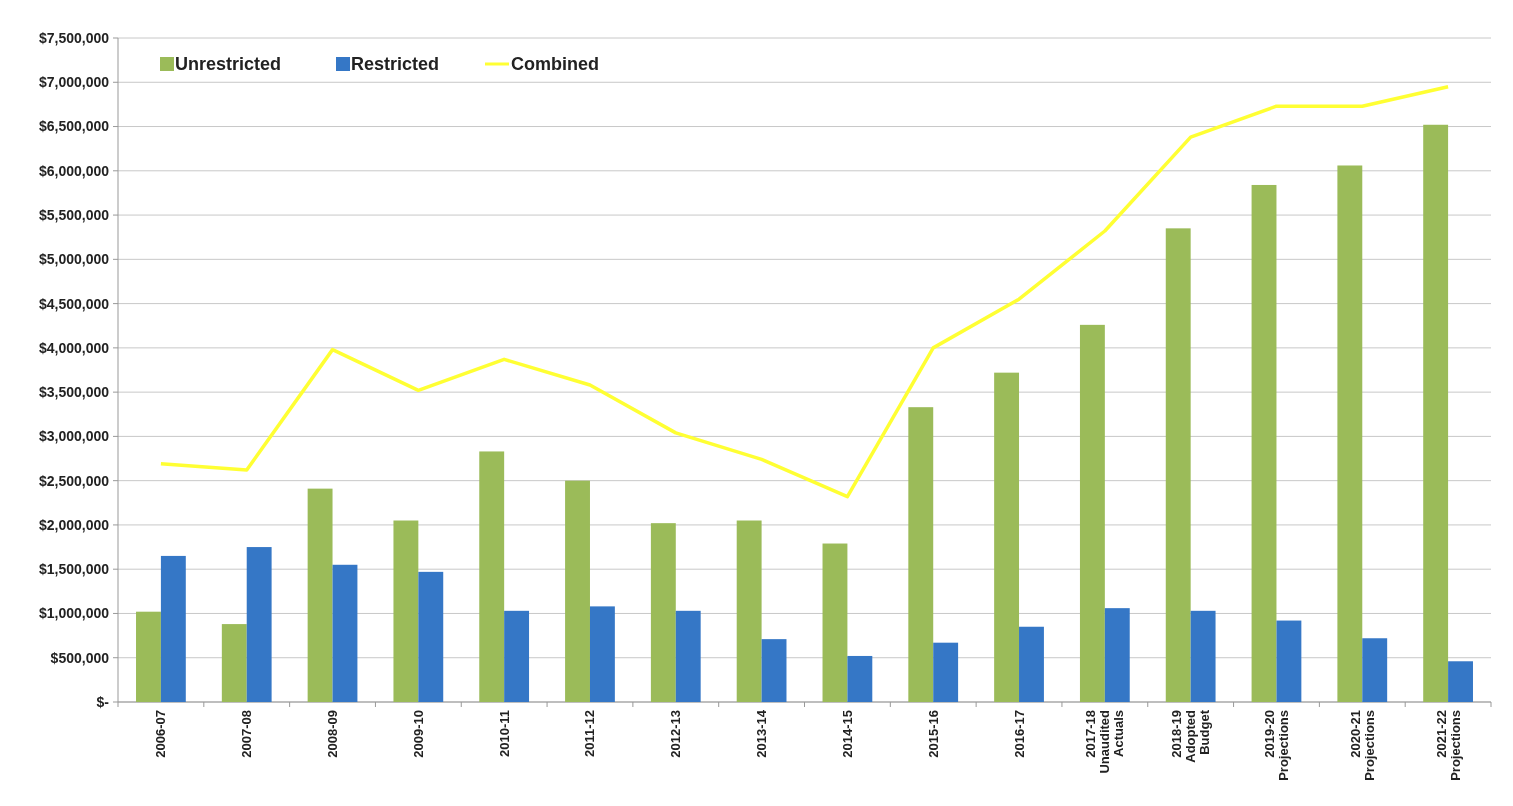 This screenshot has width=1513, height=806. What do you see at coordinates (676, 734) in the screenshot?
I see `x-tick-label: 2012-13` at bounding box center [676, 734].